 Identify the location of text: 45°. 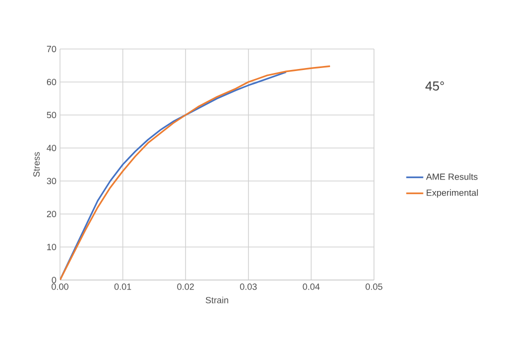
(434, 86).